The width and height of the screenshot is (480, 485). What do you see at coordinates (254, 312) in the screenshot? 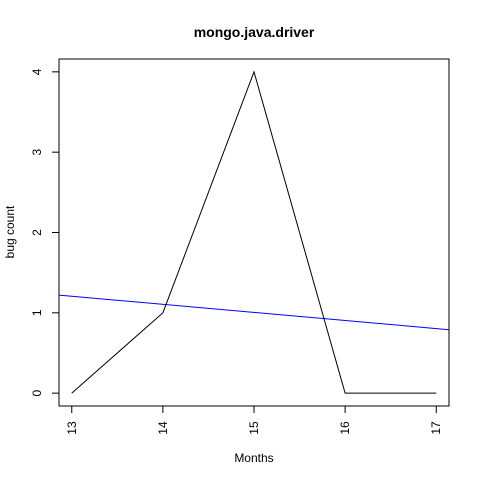
I see `trend-line` at bounding box center [254, 312].